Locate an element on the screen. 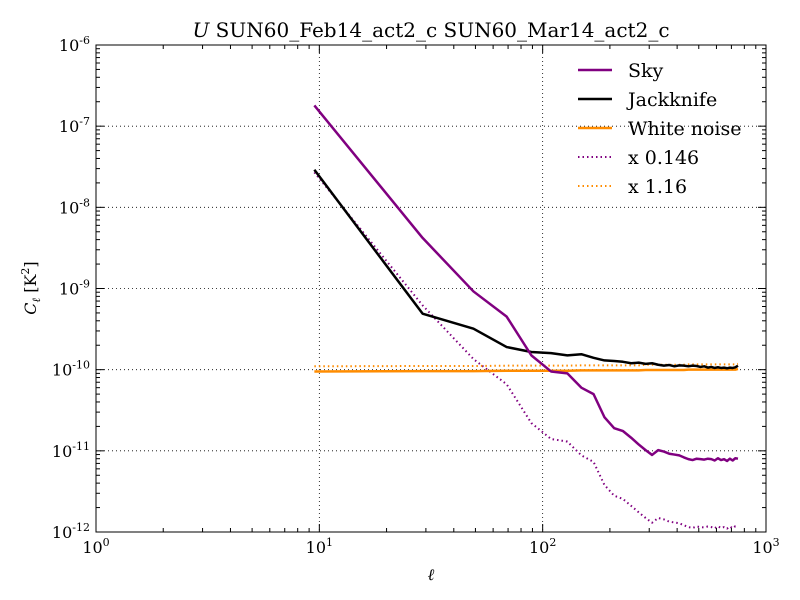 The image size is (800, 600). legend-label: x 0.146 is located at coordinates (663, 158).